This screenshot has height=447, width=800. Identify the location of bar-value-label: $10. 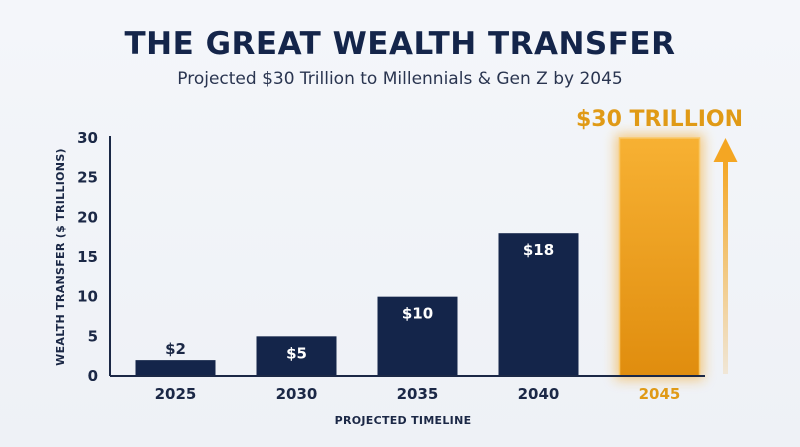
(417, 314).